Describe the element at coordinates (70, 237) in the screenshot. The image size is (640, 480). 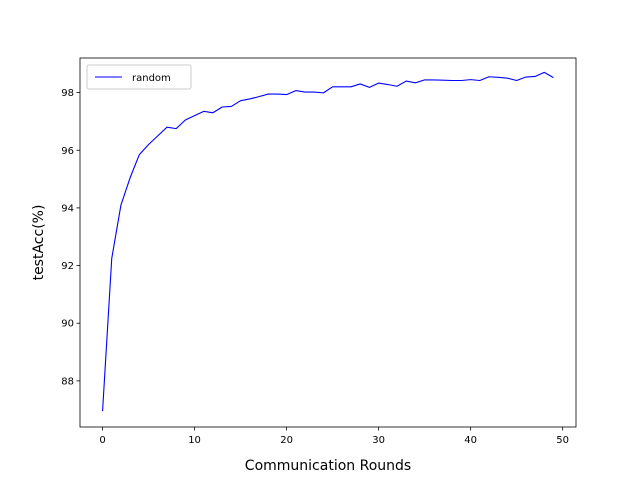
I see `y-axis: 88 90 92 94 96 98` at that location.